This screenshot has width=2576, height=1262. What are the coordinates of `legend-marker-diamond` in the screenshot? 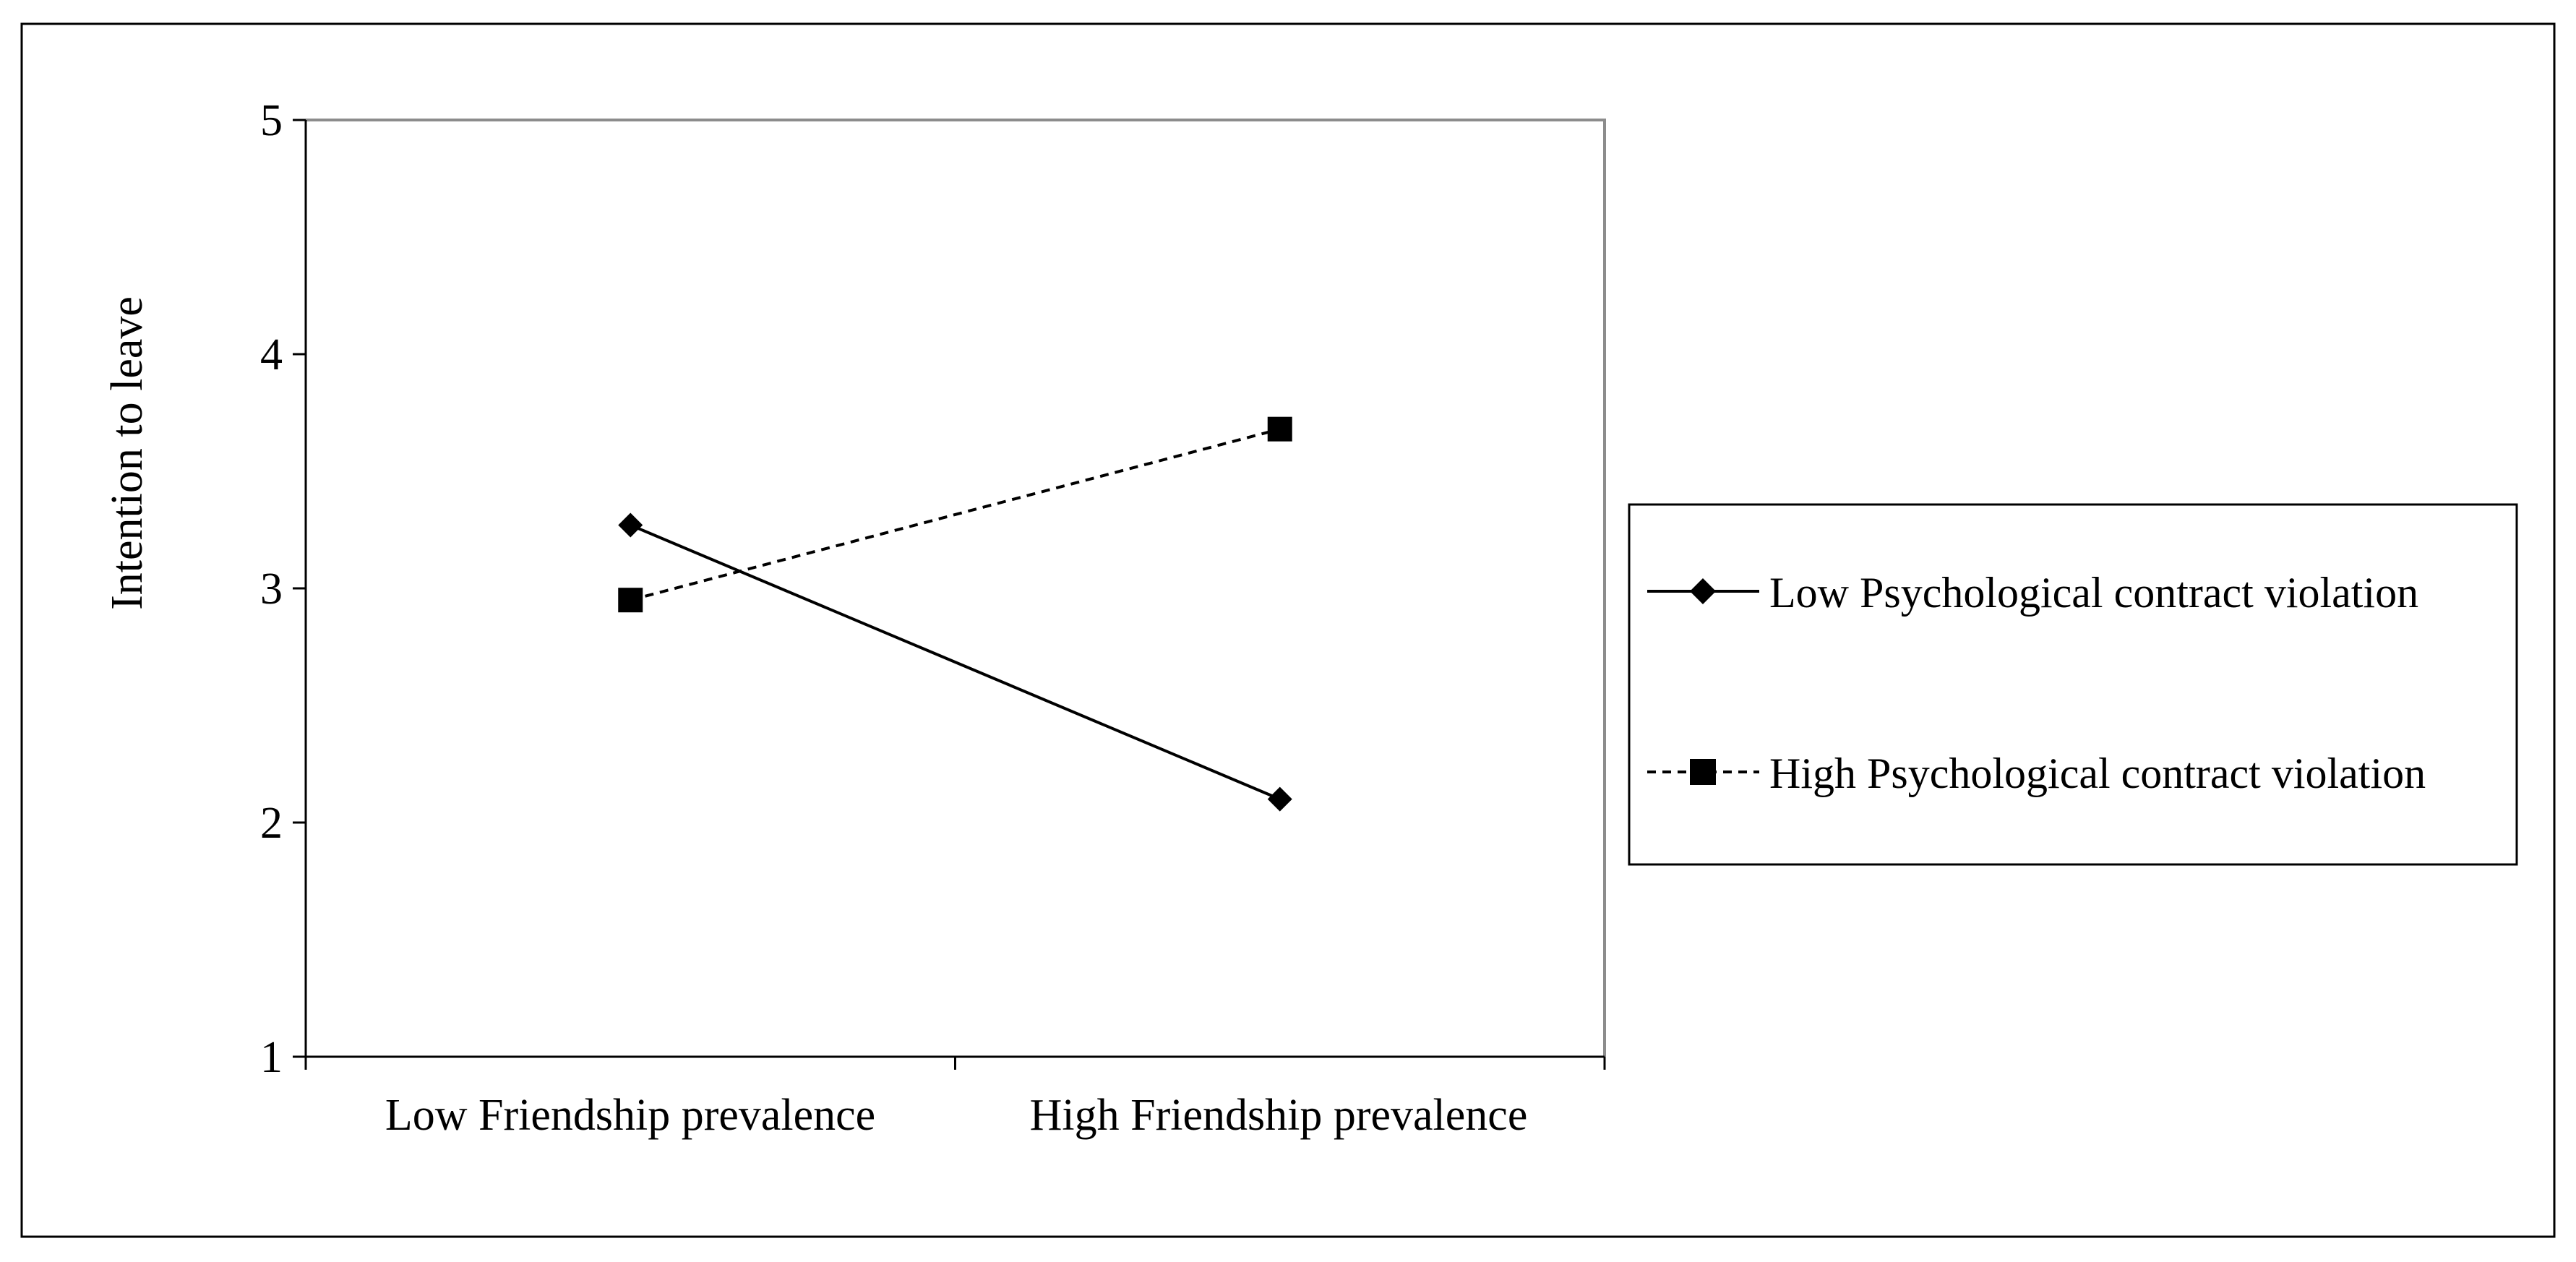 It's located at (1703, 591).